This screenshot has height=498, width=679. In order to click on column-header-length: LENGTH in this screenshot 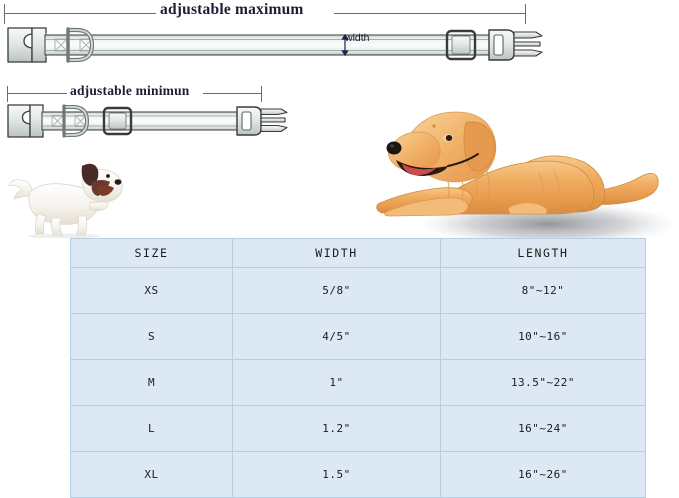, I will do `click(543, 253)`.